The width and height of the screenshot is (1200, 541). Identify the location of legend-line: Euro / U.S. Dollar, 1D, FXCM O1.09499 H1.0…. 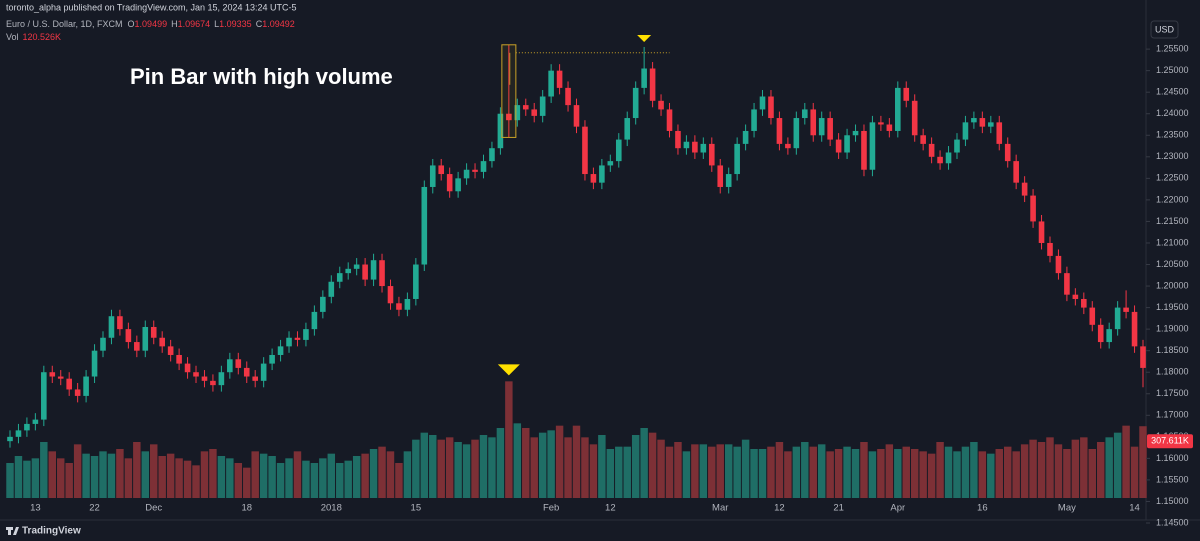
(150, 24).